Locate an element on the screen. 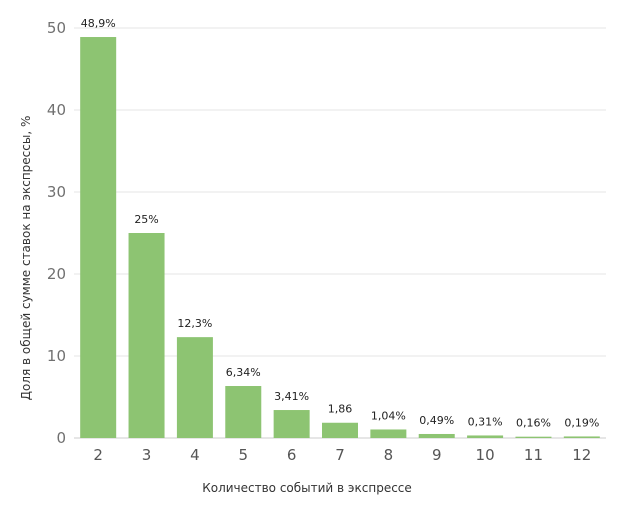 This screenshot has width=618, height=519. x-tick-label-2: 2 is located at coordinates (98, 455).